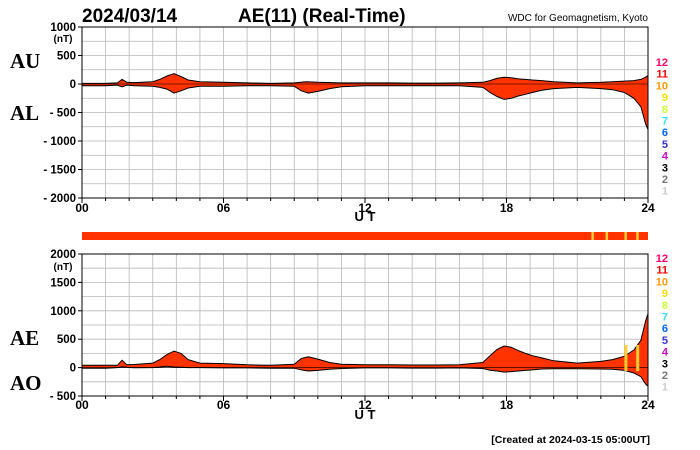 This screenshot has height=450, width=700. I want to click on panel1-area, so click(365, 101).